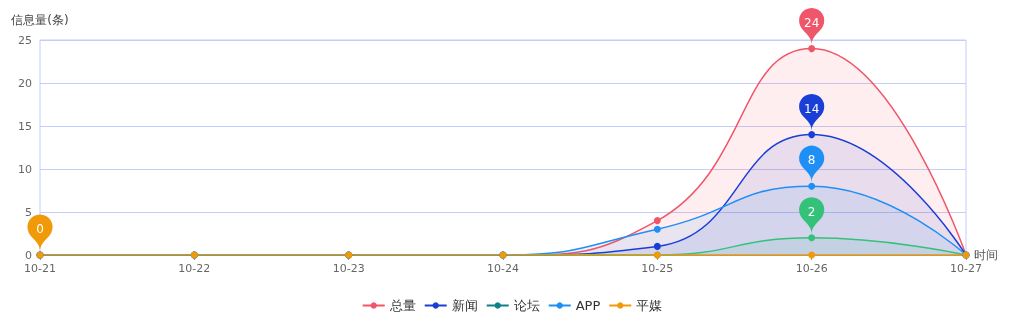  What do you see at coordinates (25, 126) in the screenshot?
I see `y-tick-label: 15` at bounding box center [25, 126].